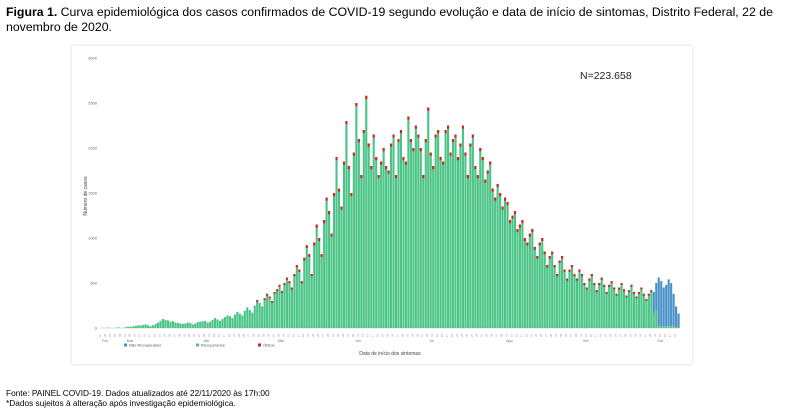 The width and height of the screenshot is (788, 409). I want to click on y-tick-label: 500, so click(93, 283).